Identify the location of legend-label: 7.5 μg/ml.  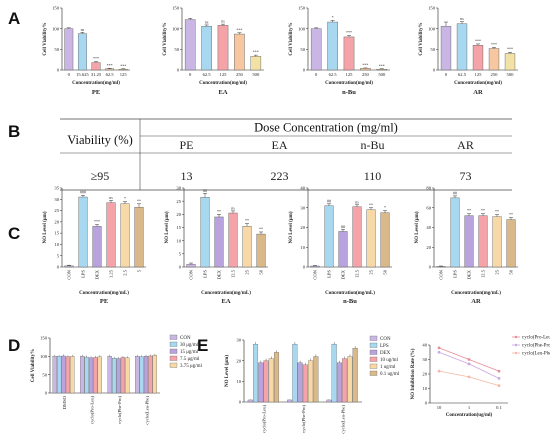
(190, 359).